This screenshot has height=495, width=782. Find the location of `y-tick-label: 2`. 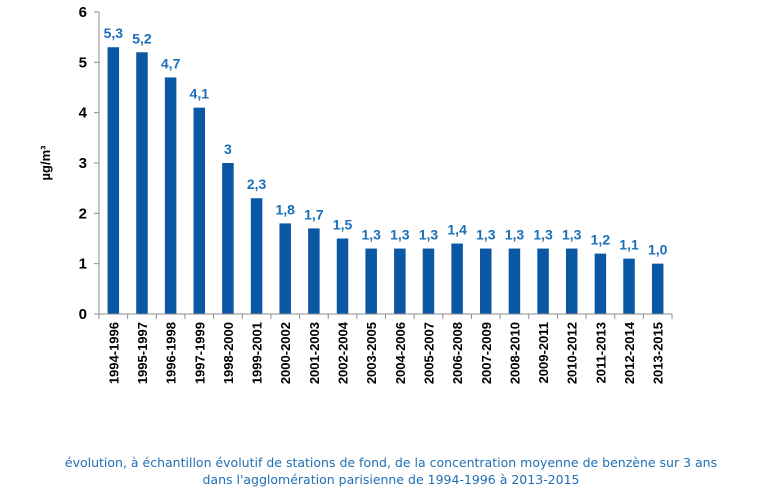

y-tick-label: 2 is located at coordinates (83, 213).